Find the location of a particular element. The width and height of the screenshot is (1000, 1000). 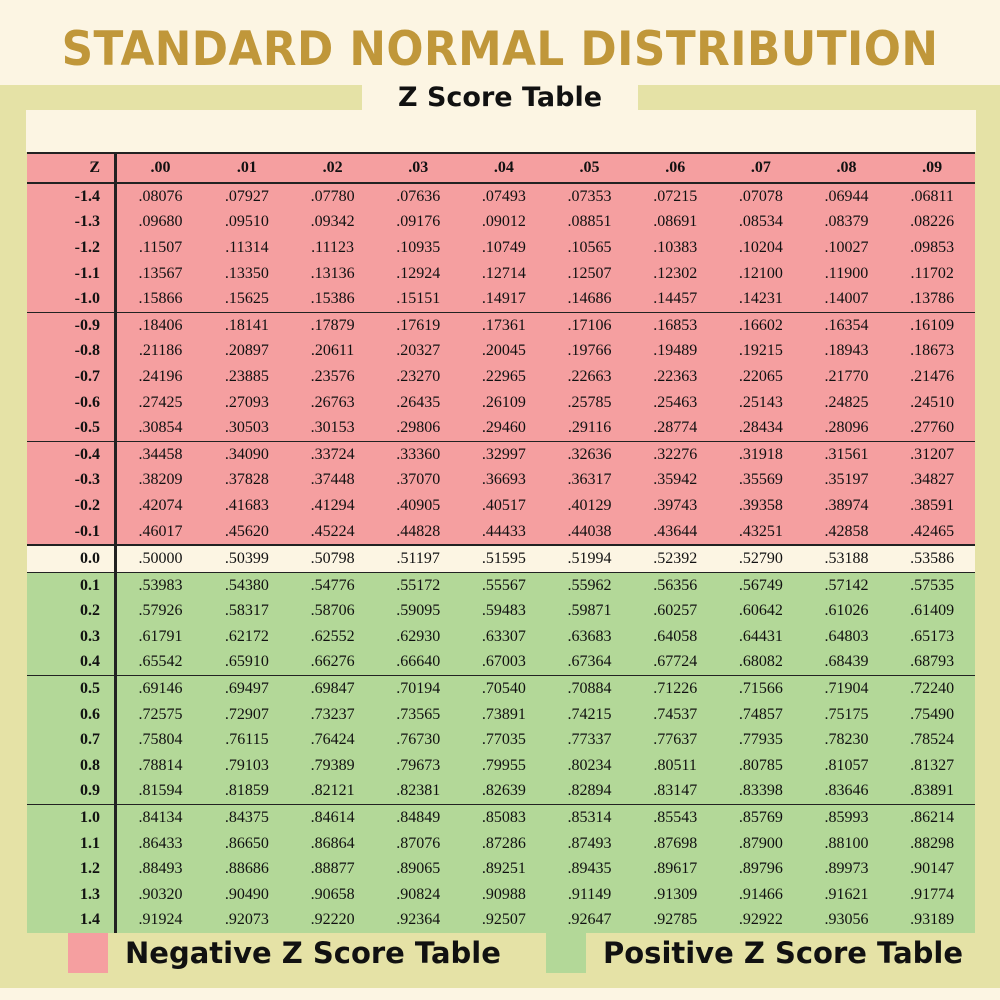

probability-cell: .65910 is located at coordinates (247, 663).